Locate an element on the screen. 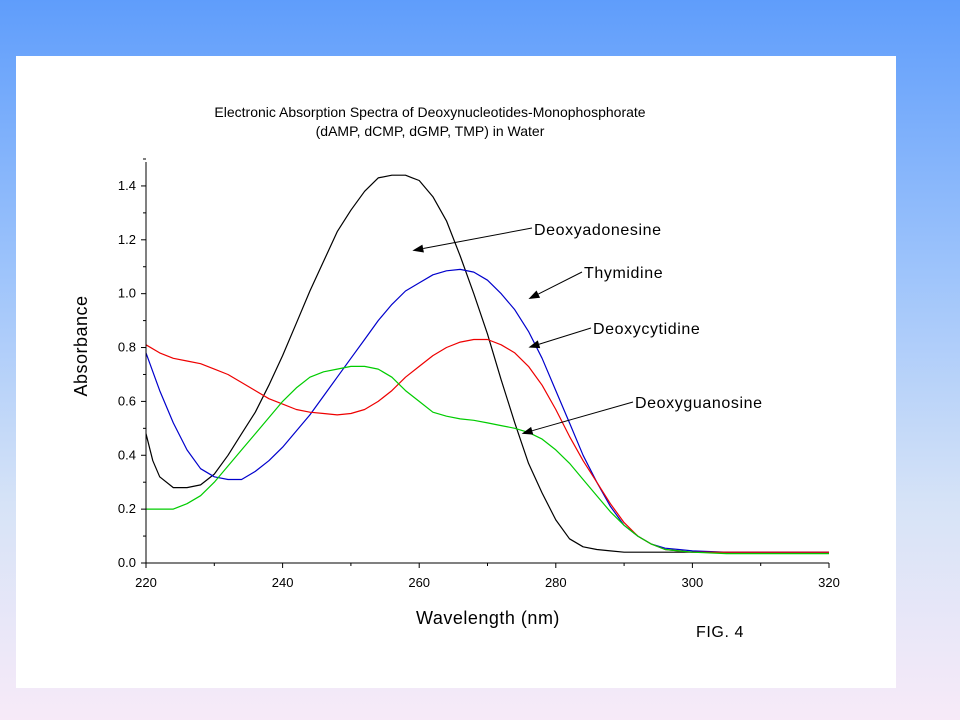  y-tick-label: 0.2 is located at coordinates (127, 508).